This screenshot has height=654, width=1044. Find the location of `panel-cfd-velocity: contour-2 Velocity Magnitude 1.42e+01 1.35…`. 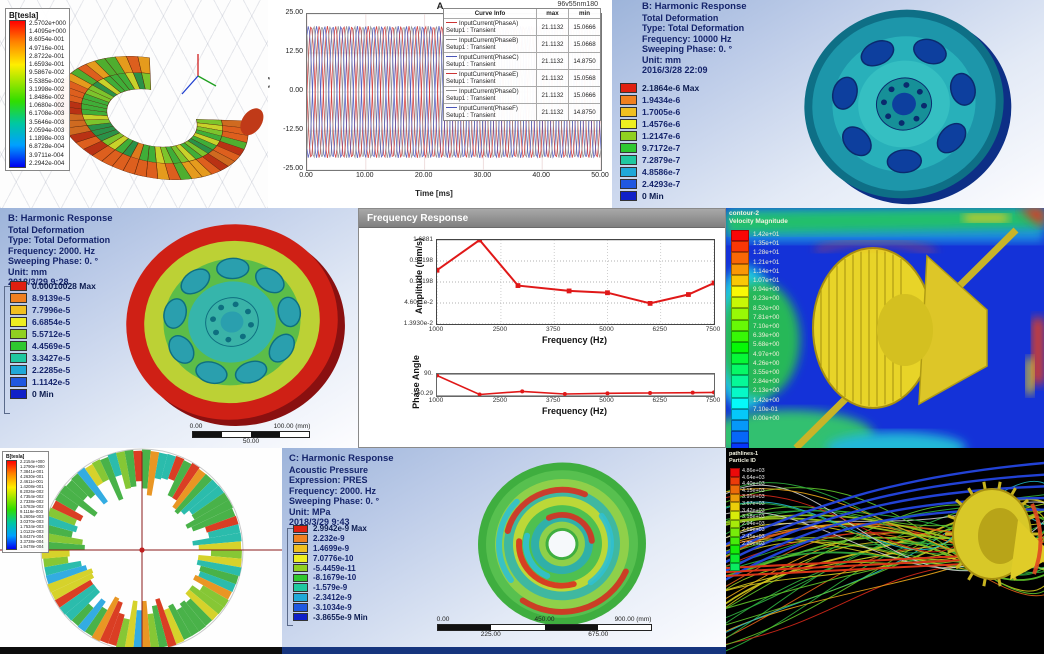

panel-cfd-velocity: contour-2 Velocity Magnitude 1.42e+01 1.35… is located at coordinates (885, 328).